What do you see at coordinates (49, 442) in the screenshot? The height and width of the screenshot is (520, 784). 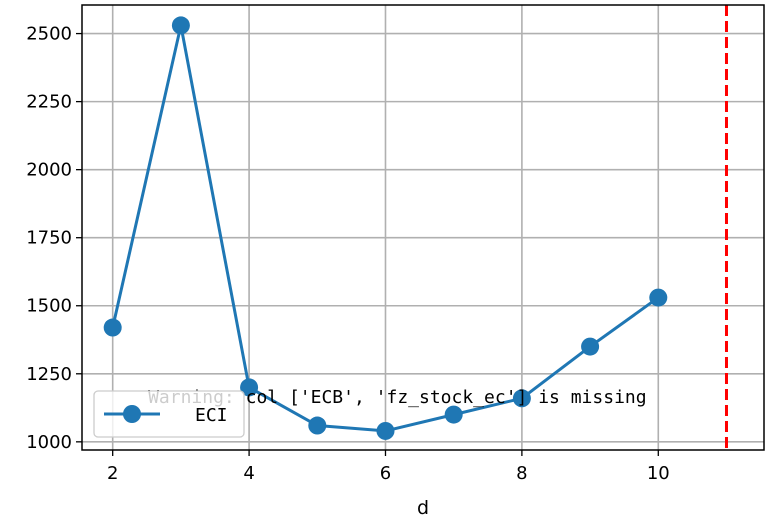 I see `y-tick-label: 1000` at bounding box center [49, 442].